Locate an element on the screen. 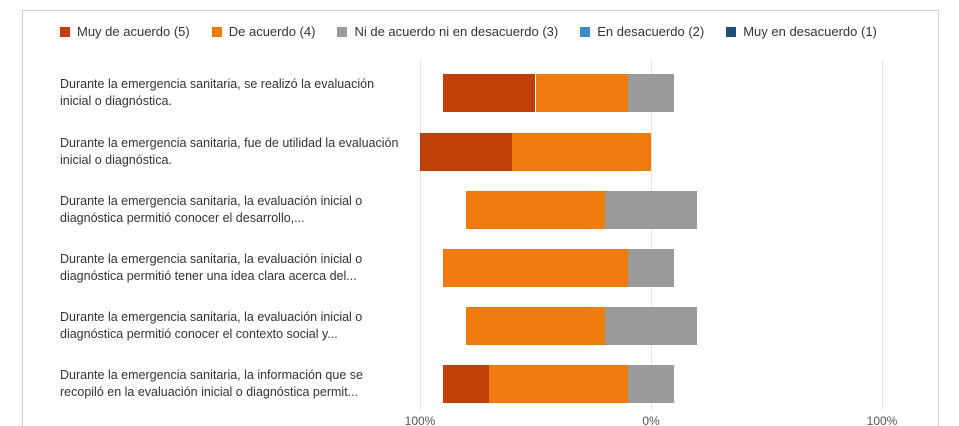 The image size is (959, 426). x-tick-label: 0% is located at coordinates (651, 420).